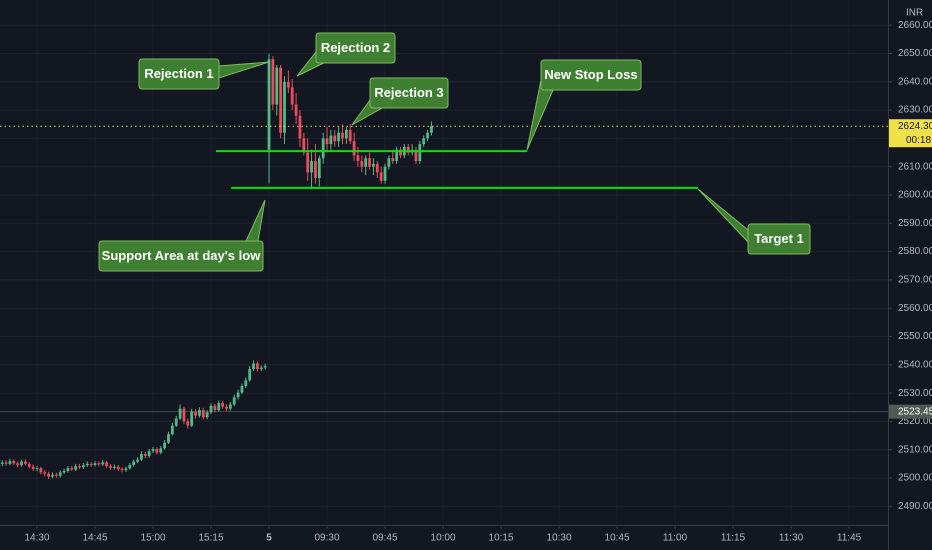  What do you see at coordinates (675, 538) in the screenshot?
I see `x-tick-label: 11:00` at bounding box center [675, 538].